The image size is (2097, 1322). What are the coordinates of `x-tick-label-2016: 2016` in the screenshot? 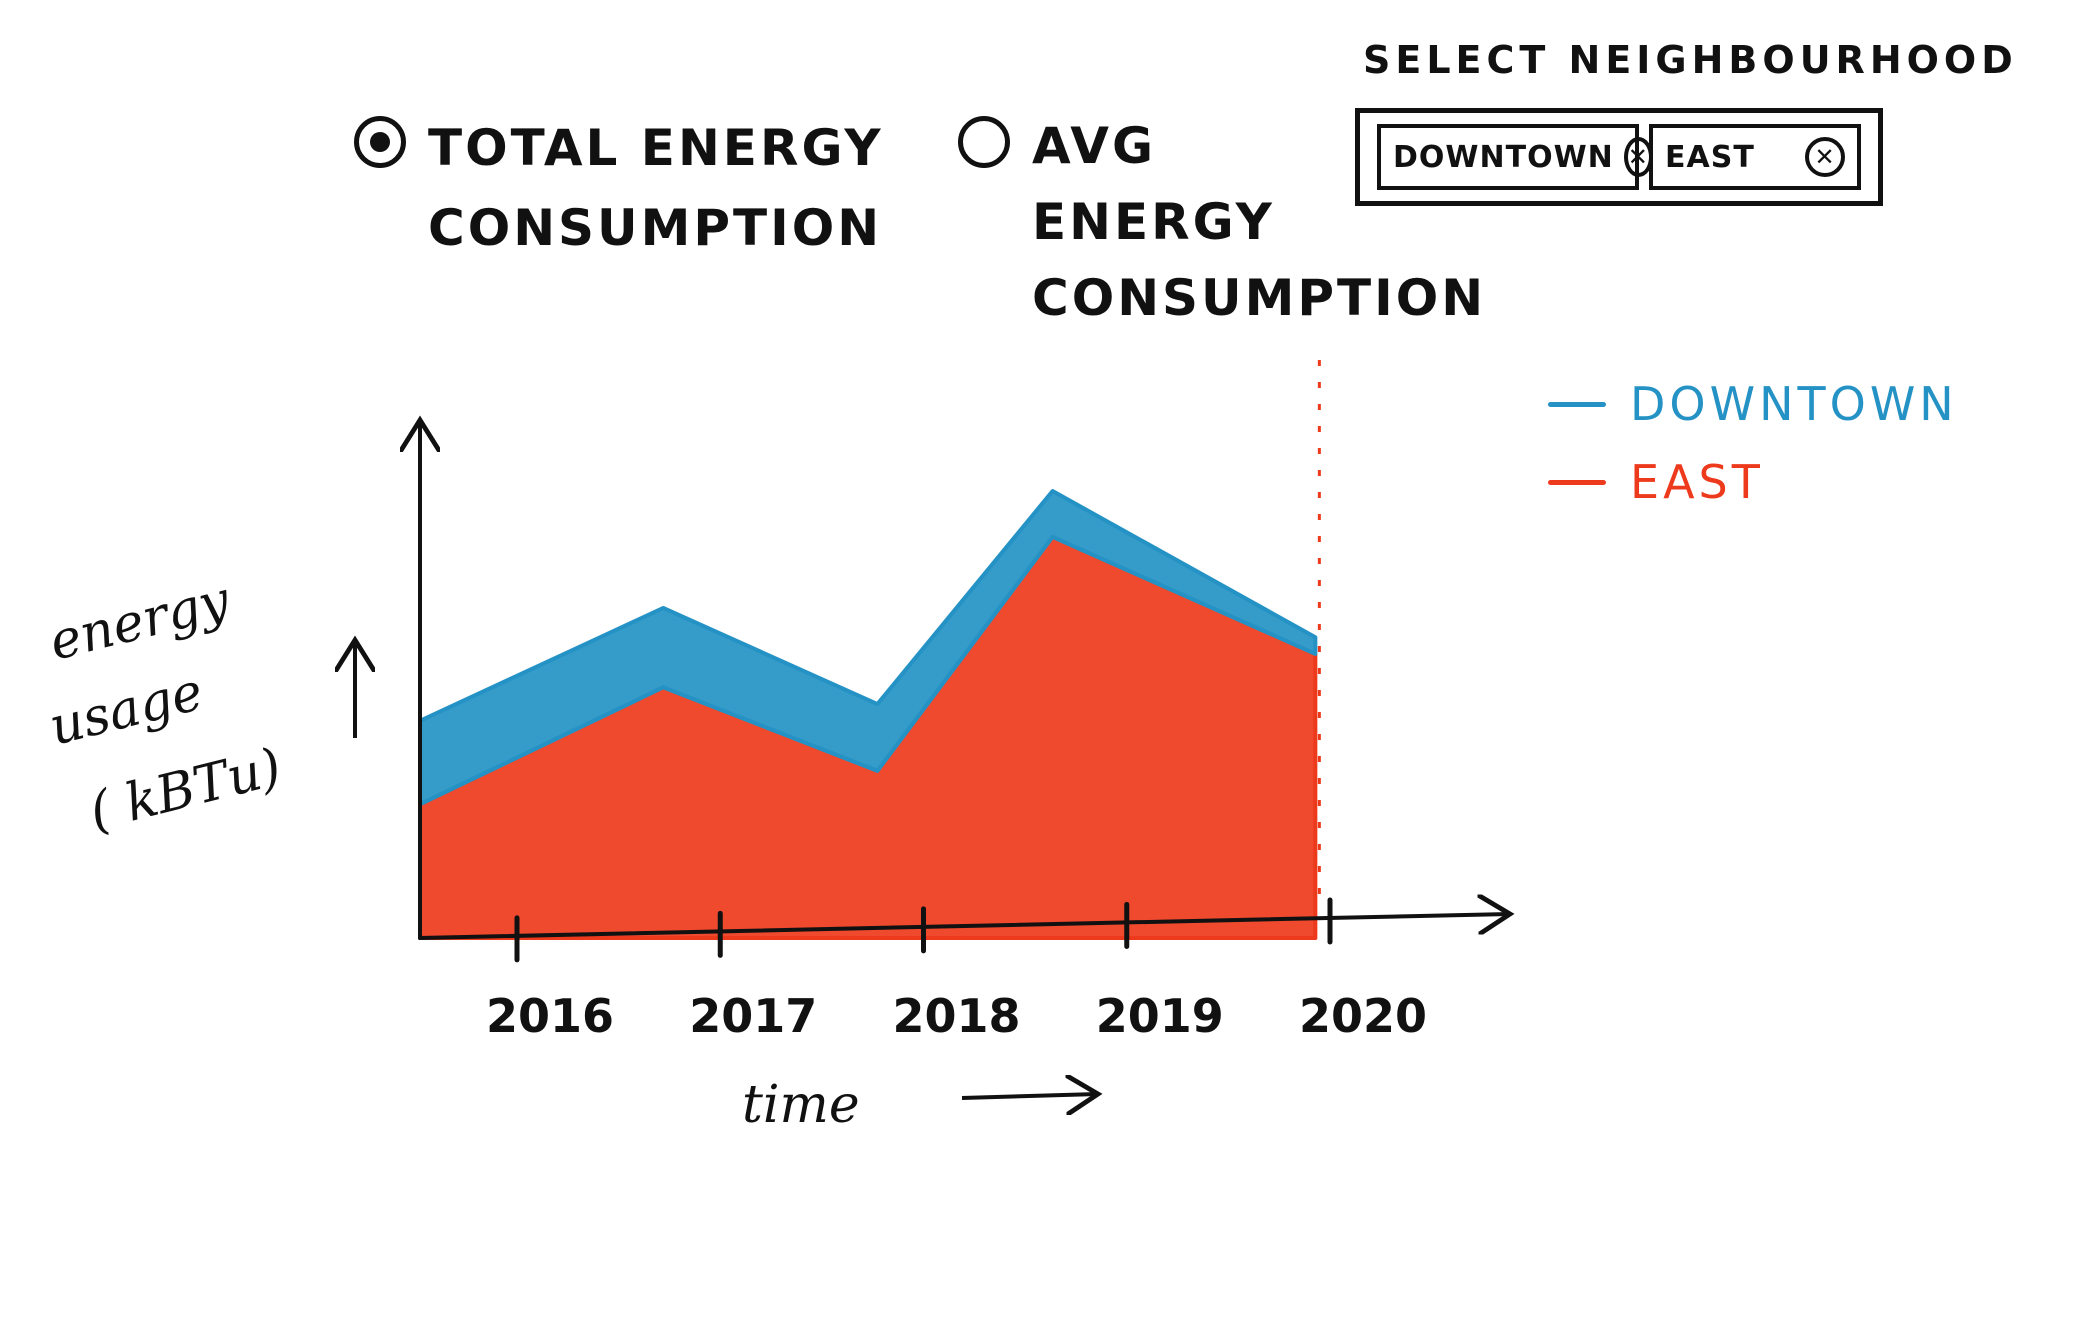 It's located at (550, 1016).